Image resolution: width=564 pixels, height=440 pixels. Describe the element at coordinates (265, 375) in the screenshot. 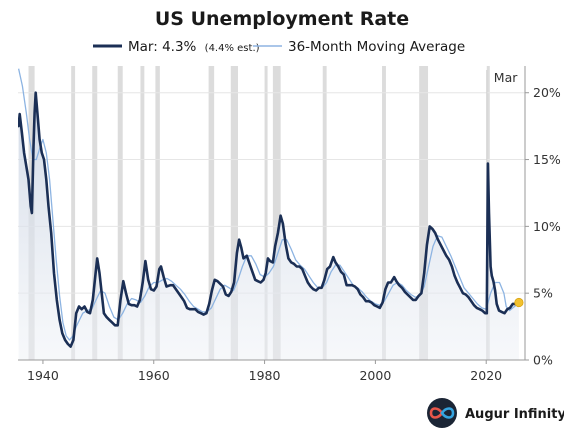

I see `x-tick-label-2: 1980` at that location.